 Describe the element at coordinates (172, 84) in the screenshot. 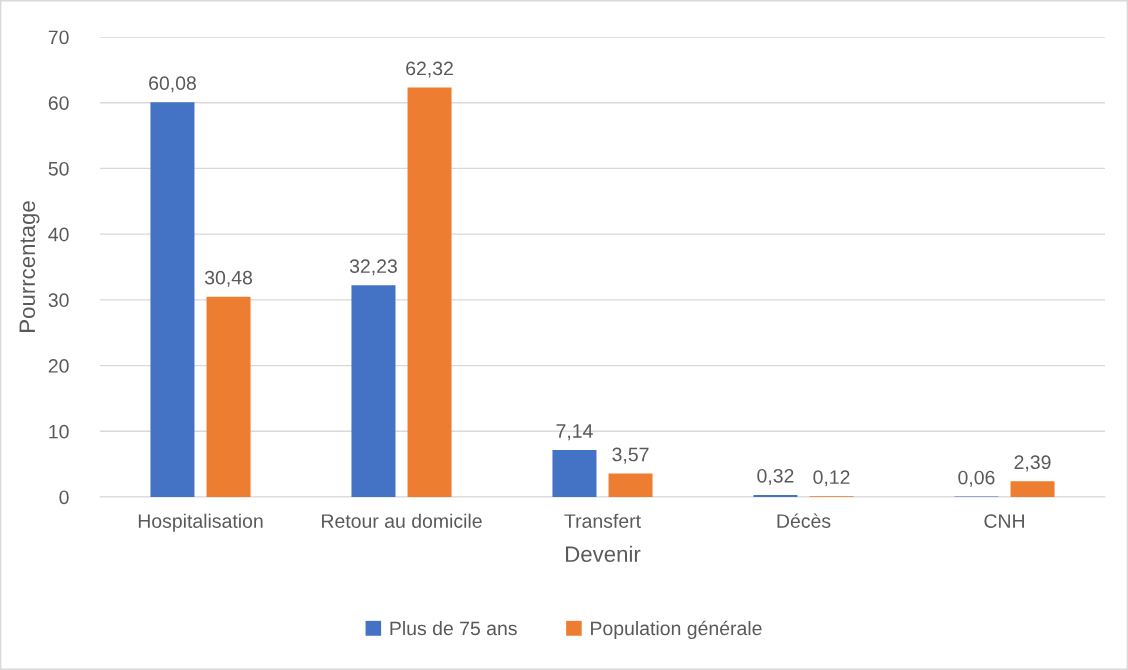

I see `data-label: 60,08` at that location.